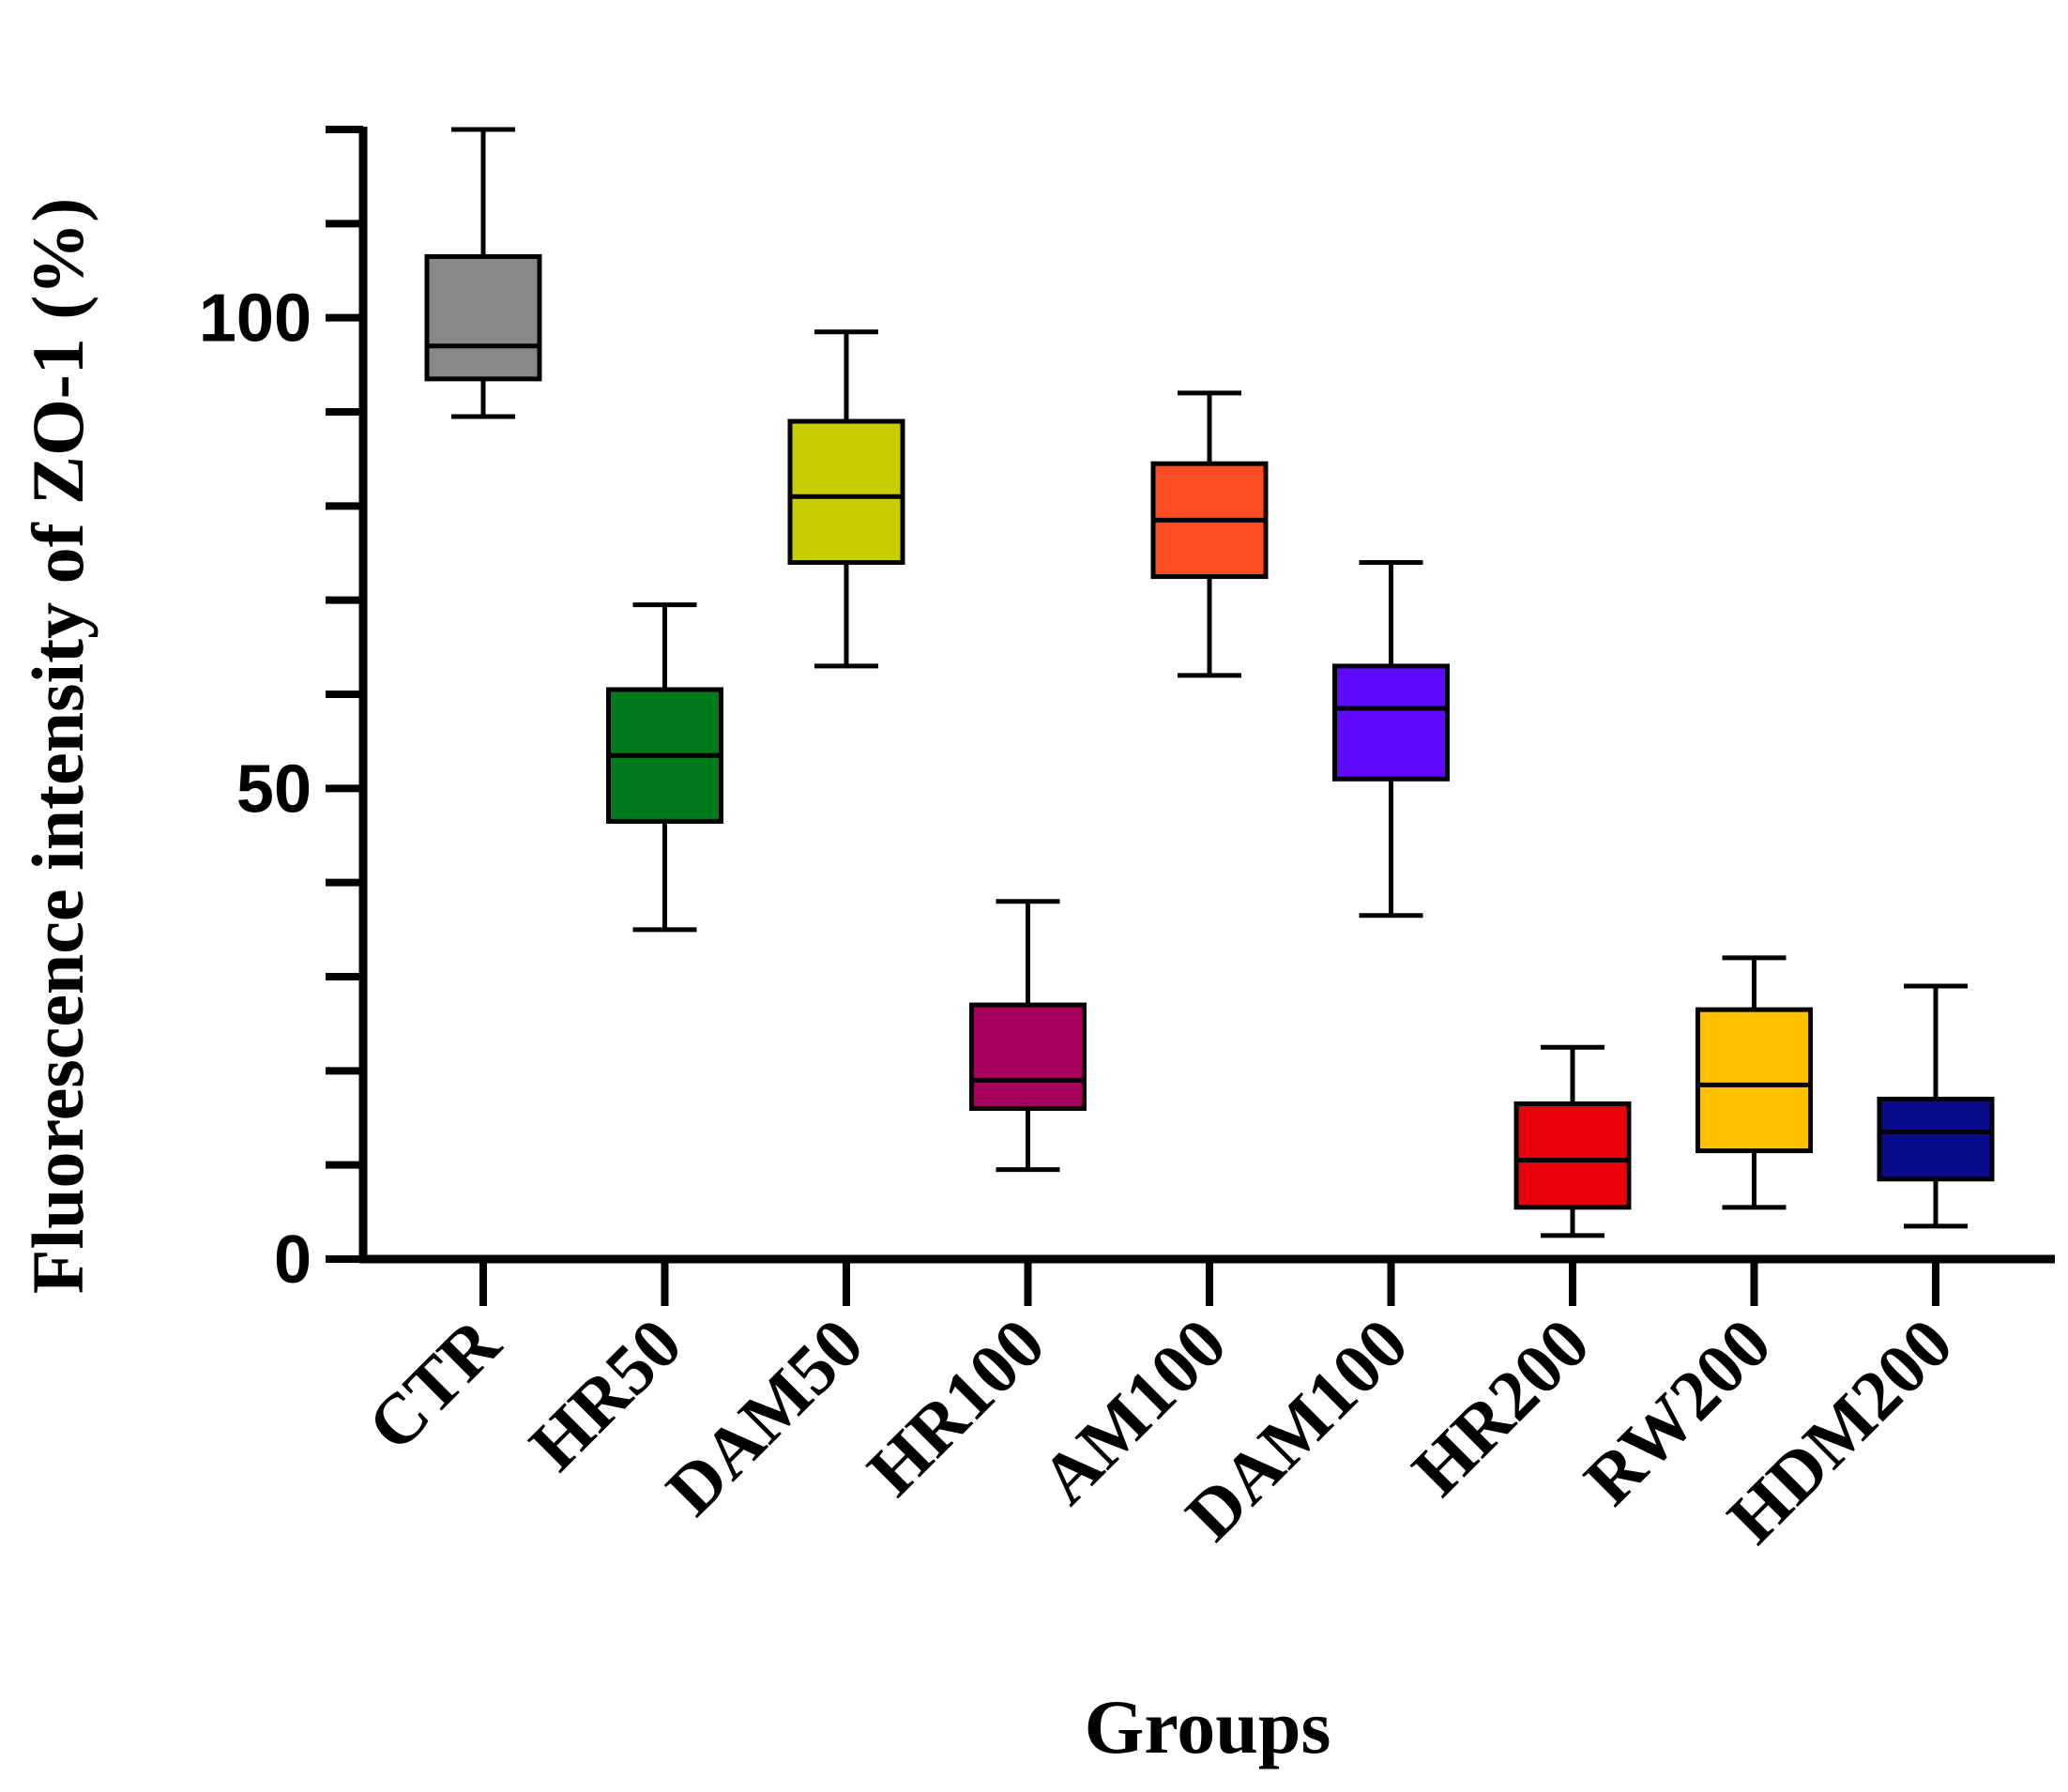 The image size is (2068, 1792). I want to click on box-DAM50, so click(846, 492).